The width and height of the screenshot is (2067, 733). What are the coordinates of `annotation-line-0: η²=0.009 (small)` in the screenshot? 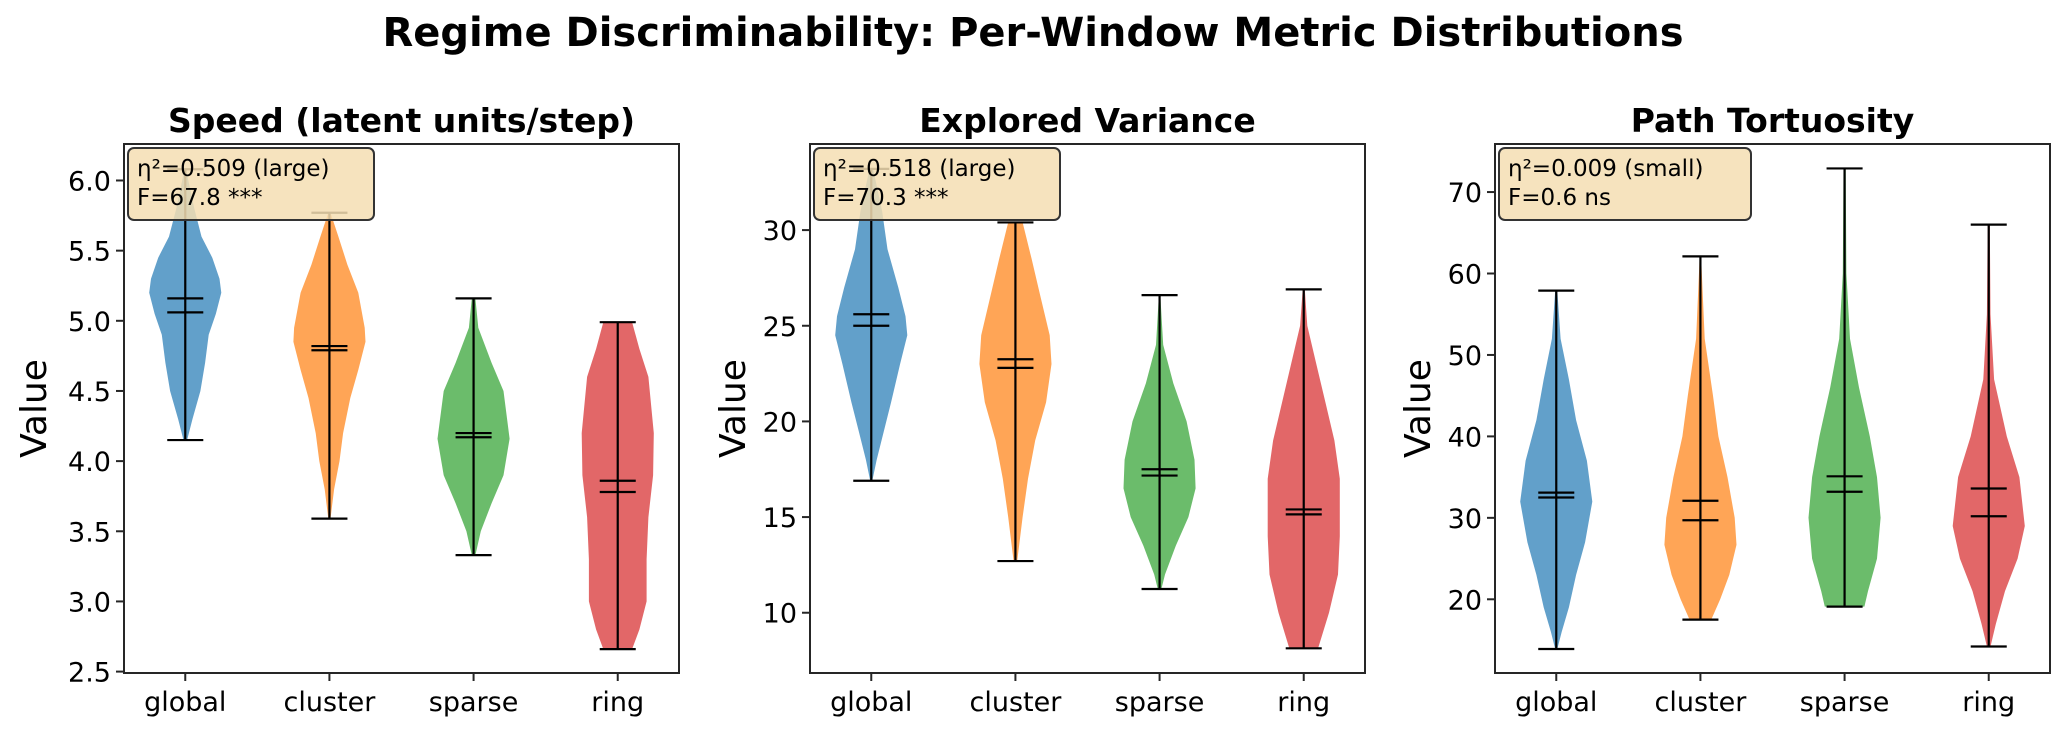 It's located at (1605, 169).